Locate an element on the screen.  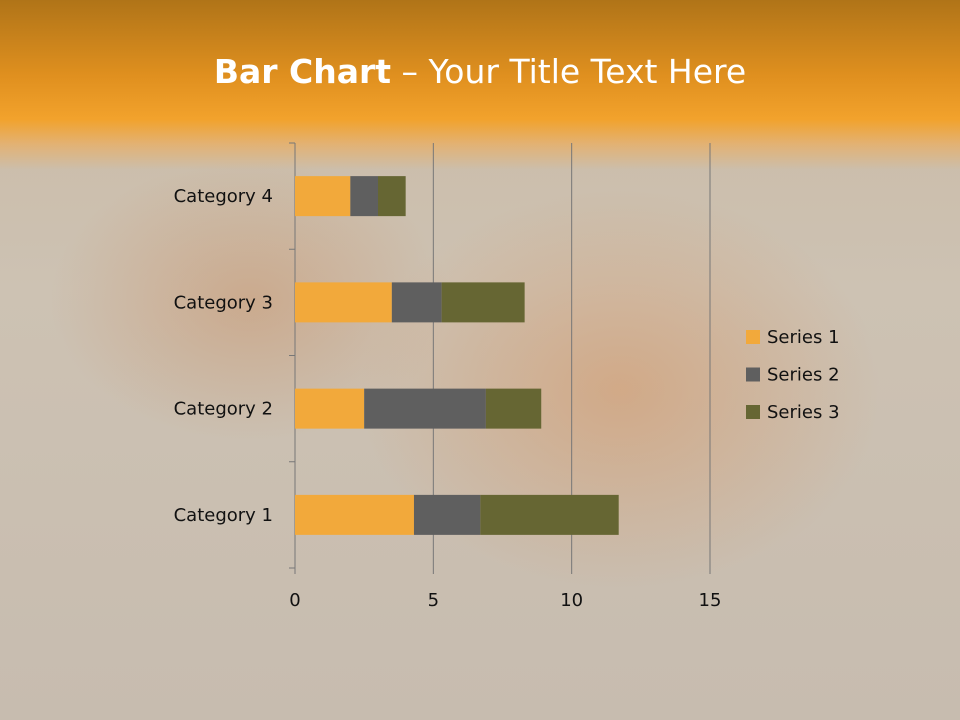
x-tick-label: 10 is located at coordinates (571, 600).